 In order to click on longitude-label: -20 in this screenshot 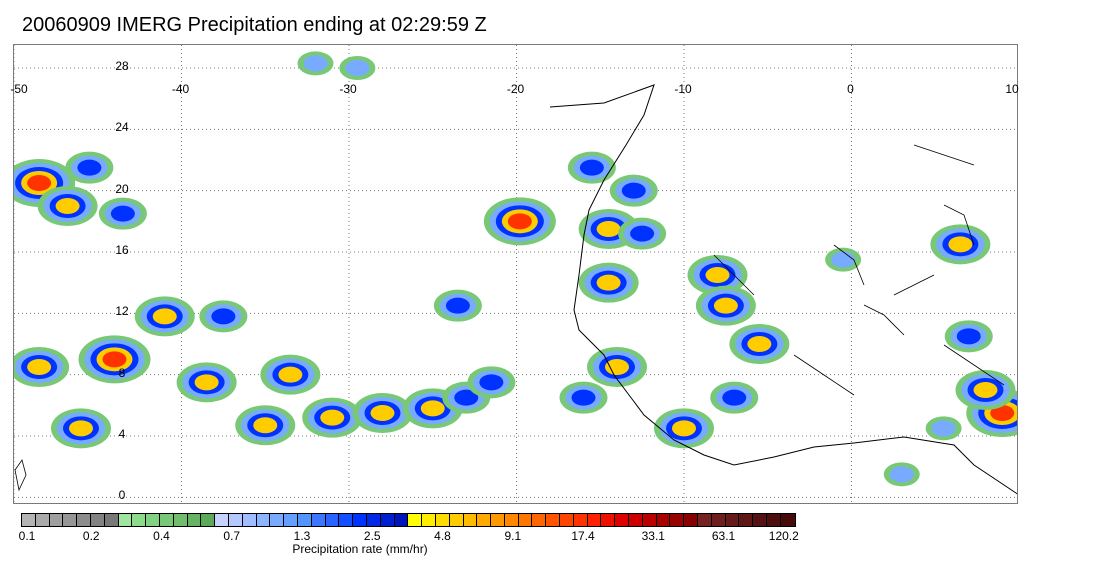, I will do `click(515, 89)`.